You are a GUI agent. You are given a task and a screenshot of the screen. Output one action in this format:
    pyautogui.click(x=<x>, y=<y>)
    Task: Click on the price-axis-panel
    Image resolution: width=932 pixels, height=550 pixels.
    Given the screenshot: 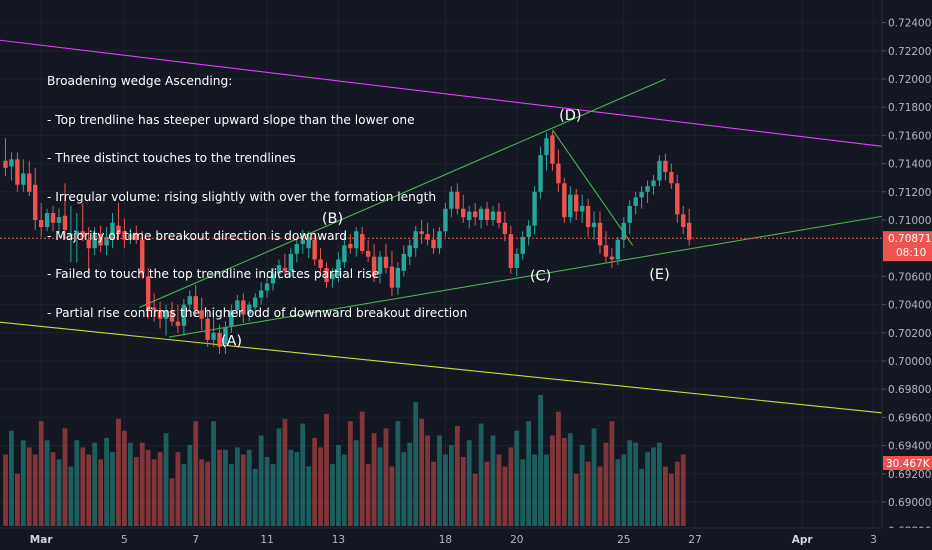 What is the action you would take?
    pyautogui.click(x=907, y=264)
    